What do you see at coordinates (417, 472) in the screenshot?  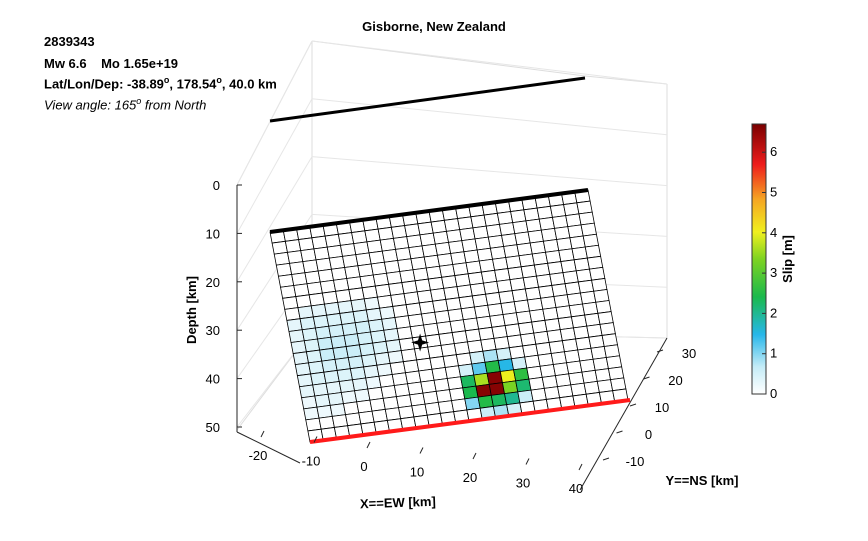 I see `ew-tick-label: 10` at bounding box center [417, 472].